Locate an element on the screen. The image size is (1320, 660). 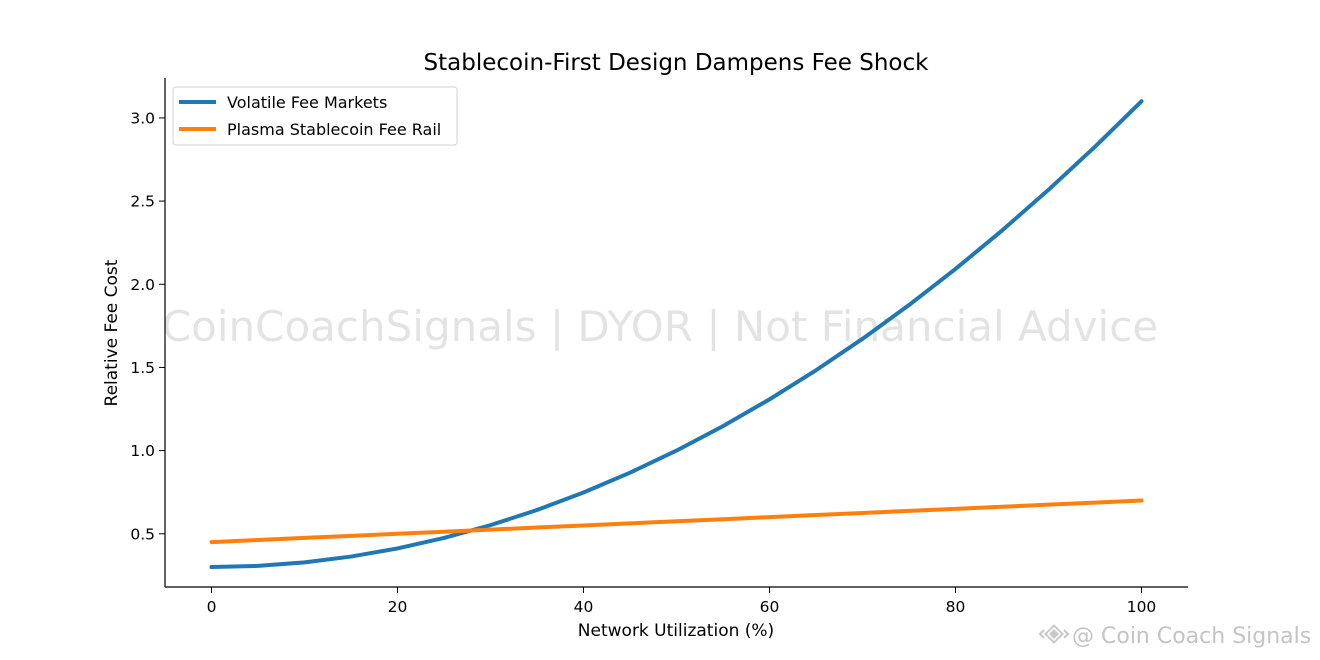
y-axis-ticks: 0.5 1.0 1.5 2.0 2.5 3.0 is located at coordinates (147, 326).